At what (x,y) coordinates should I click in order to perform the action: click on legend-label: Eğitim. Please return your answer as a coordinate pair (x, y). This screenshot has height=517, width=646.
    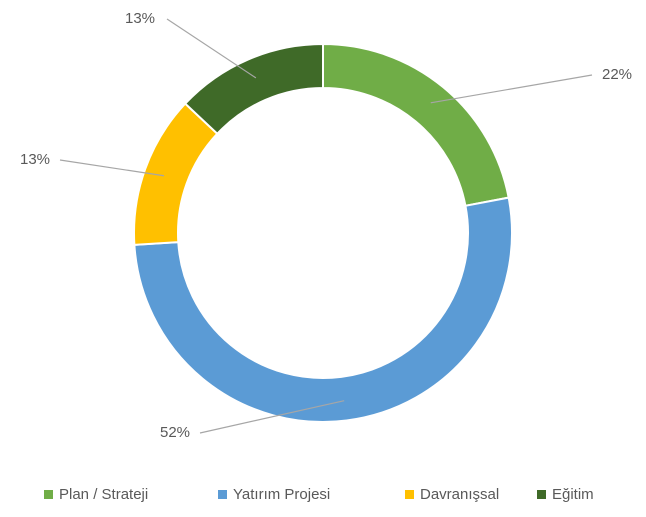
    Looking at the image, I should click on (573, 494).